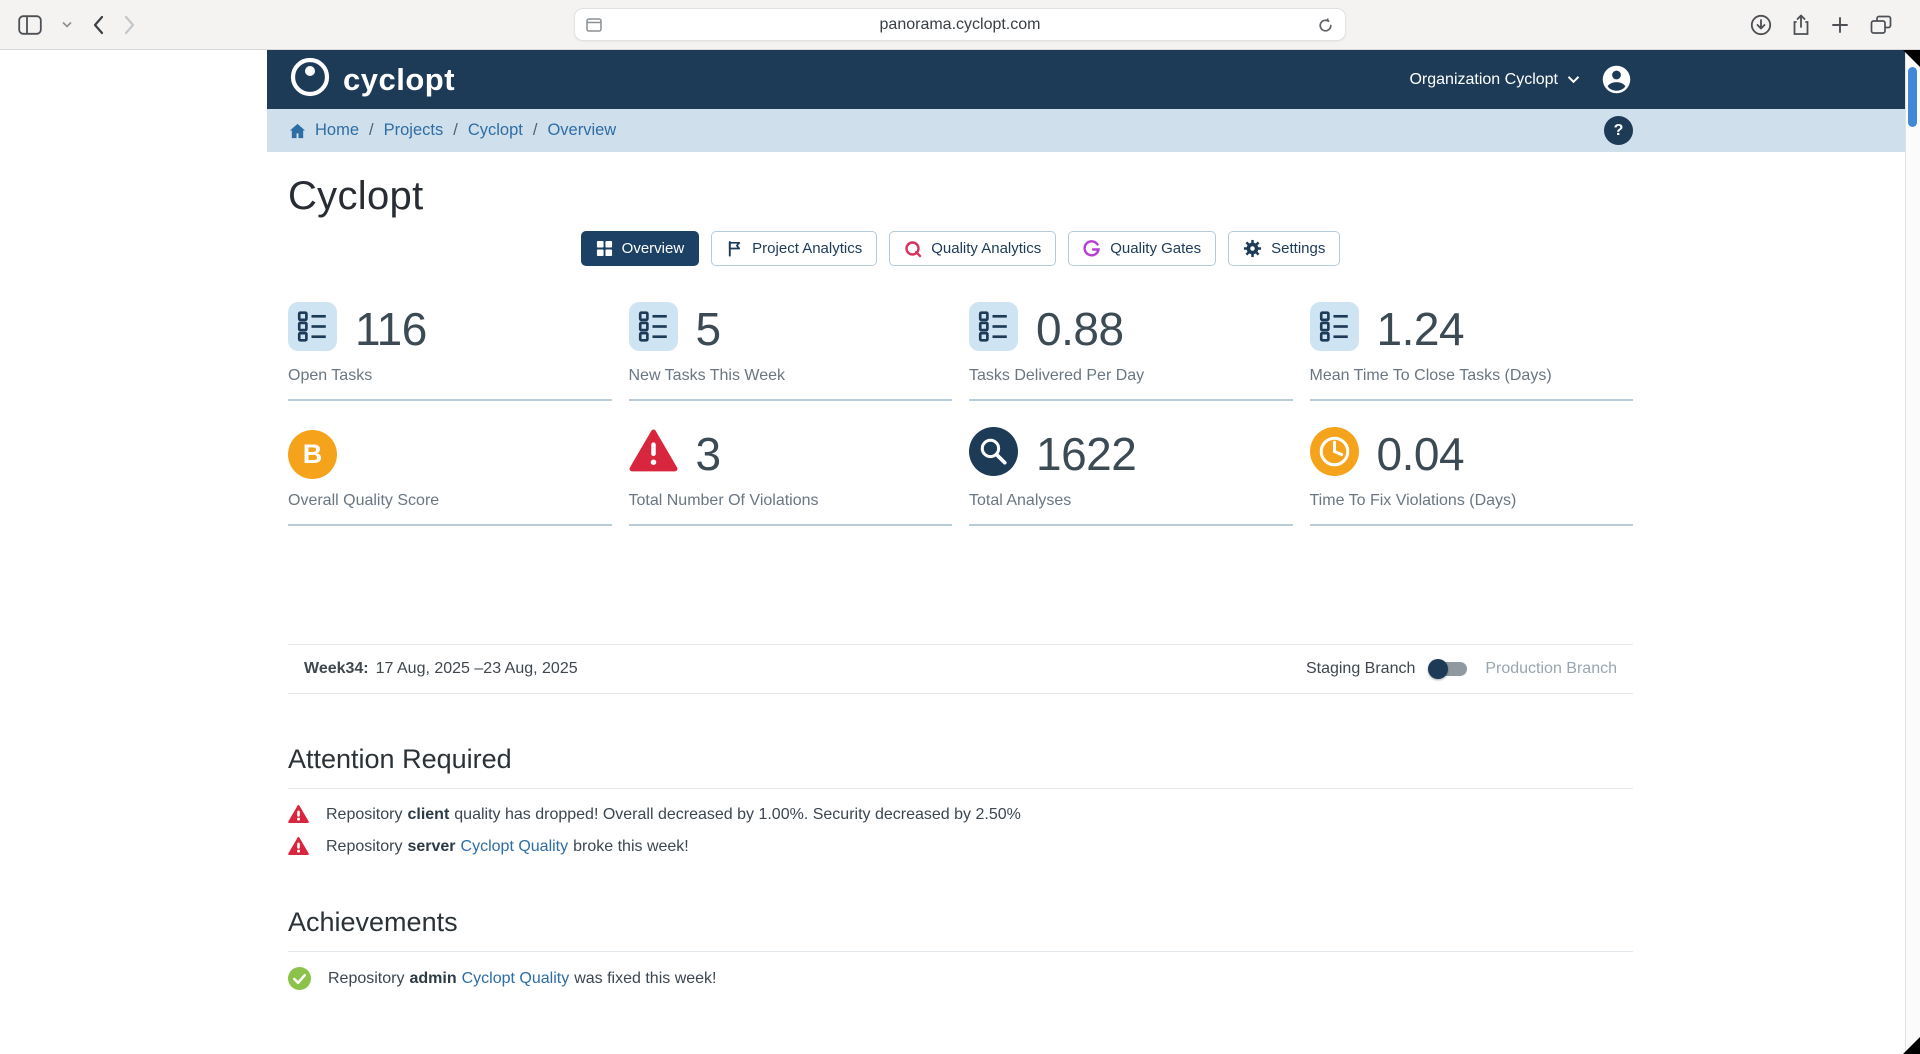 The width and height of the screenshot is (1920, 1054). I want to click on tab-quality-gates: Quality Gates, so click(1142, 248).